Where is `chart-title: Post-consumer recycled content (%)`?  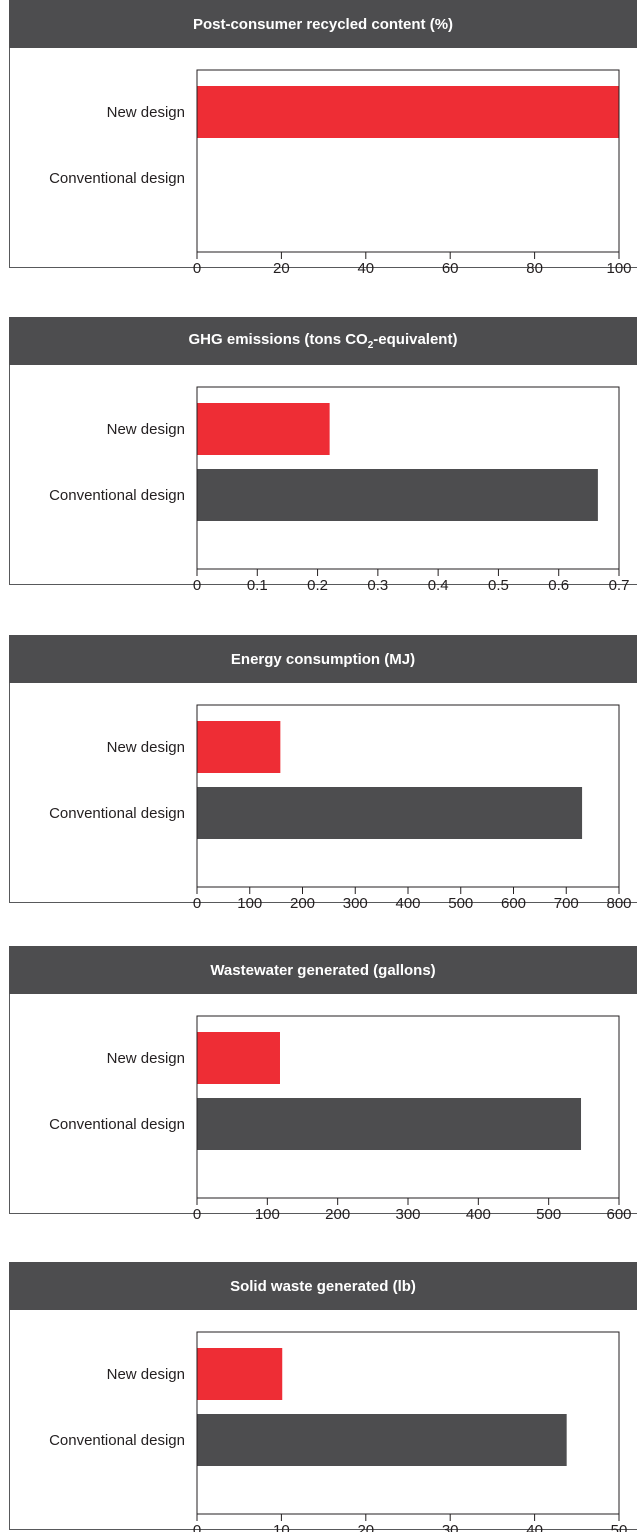
chart-title: Post-consumer recycled content (%) is located at coordinates (323, 24).